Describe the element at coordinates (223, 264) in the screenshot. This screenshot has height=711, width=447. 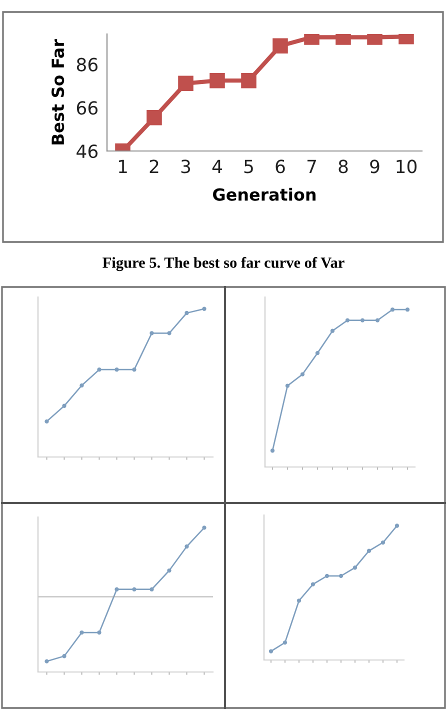
I see `caption: Figure 5. The best so far curve of Var` at that location.